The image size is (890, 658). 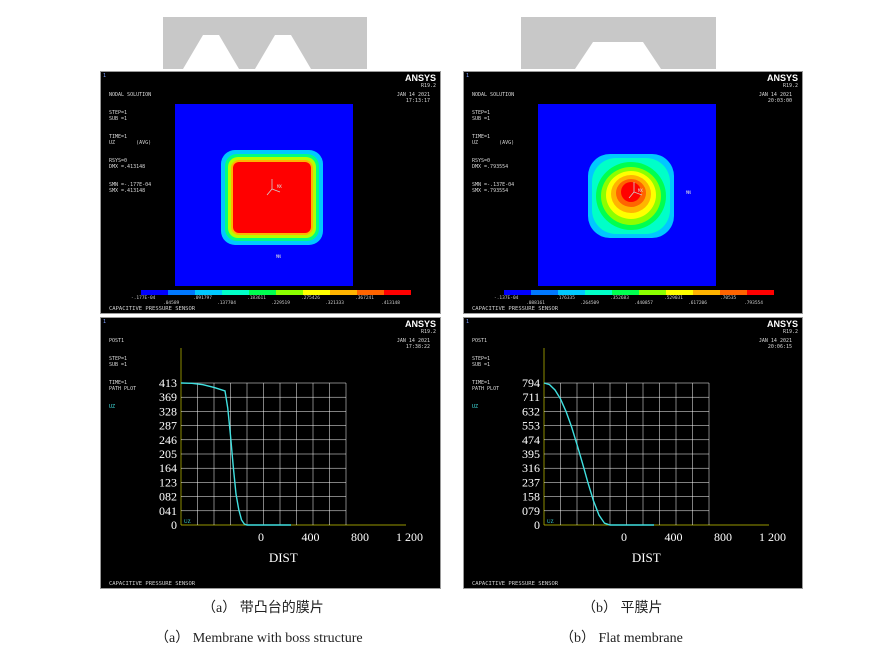 What do you see at coordinates (728, 298) in the screenshot?
I see `colorbar-label: .70535` at bounding box center [728, 298].